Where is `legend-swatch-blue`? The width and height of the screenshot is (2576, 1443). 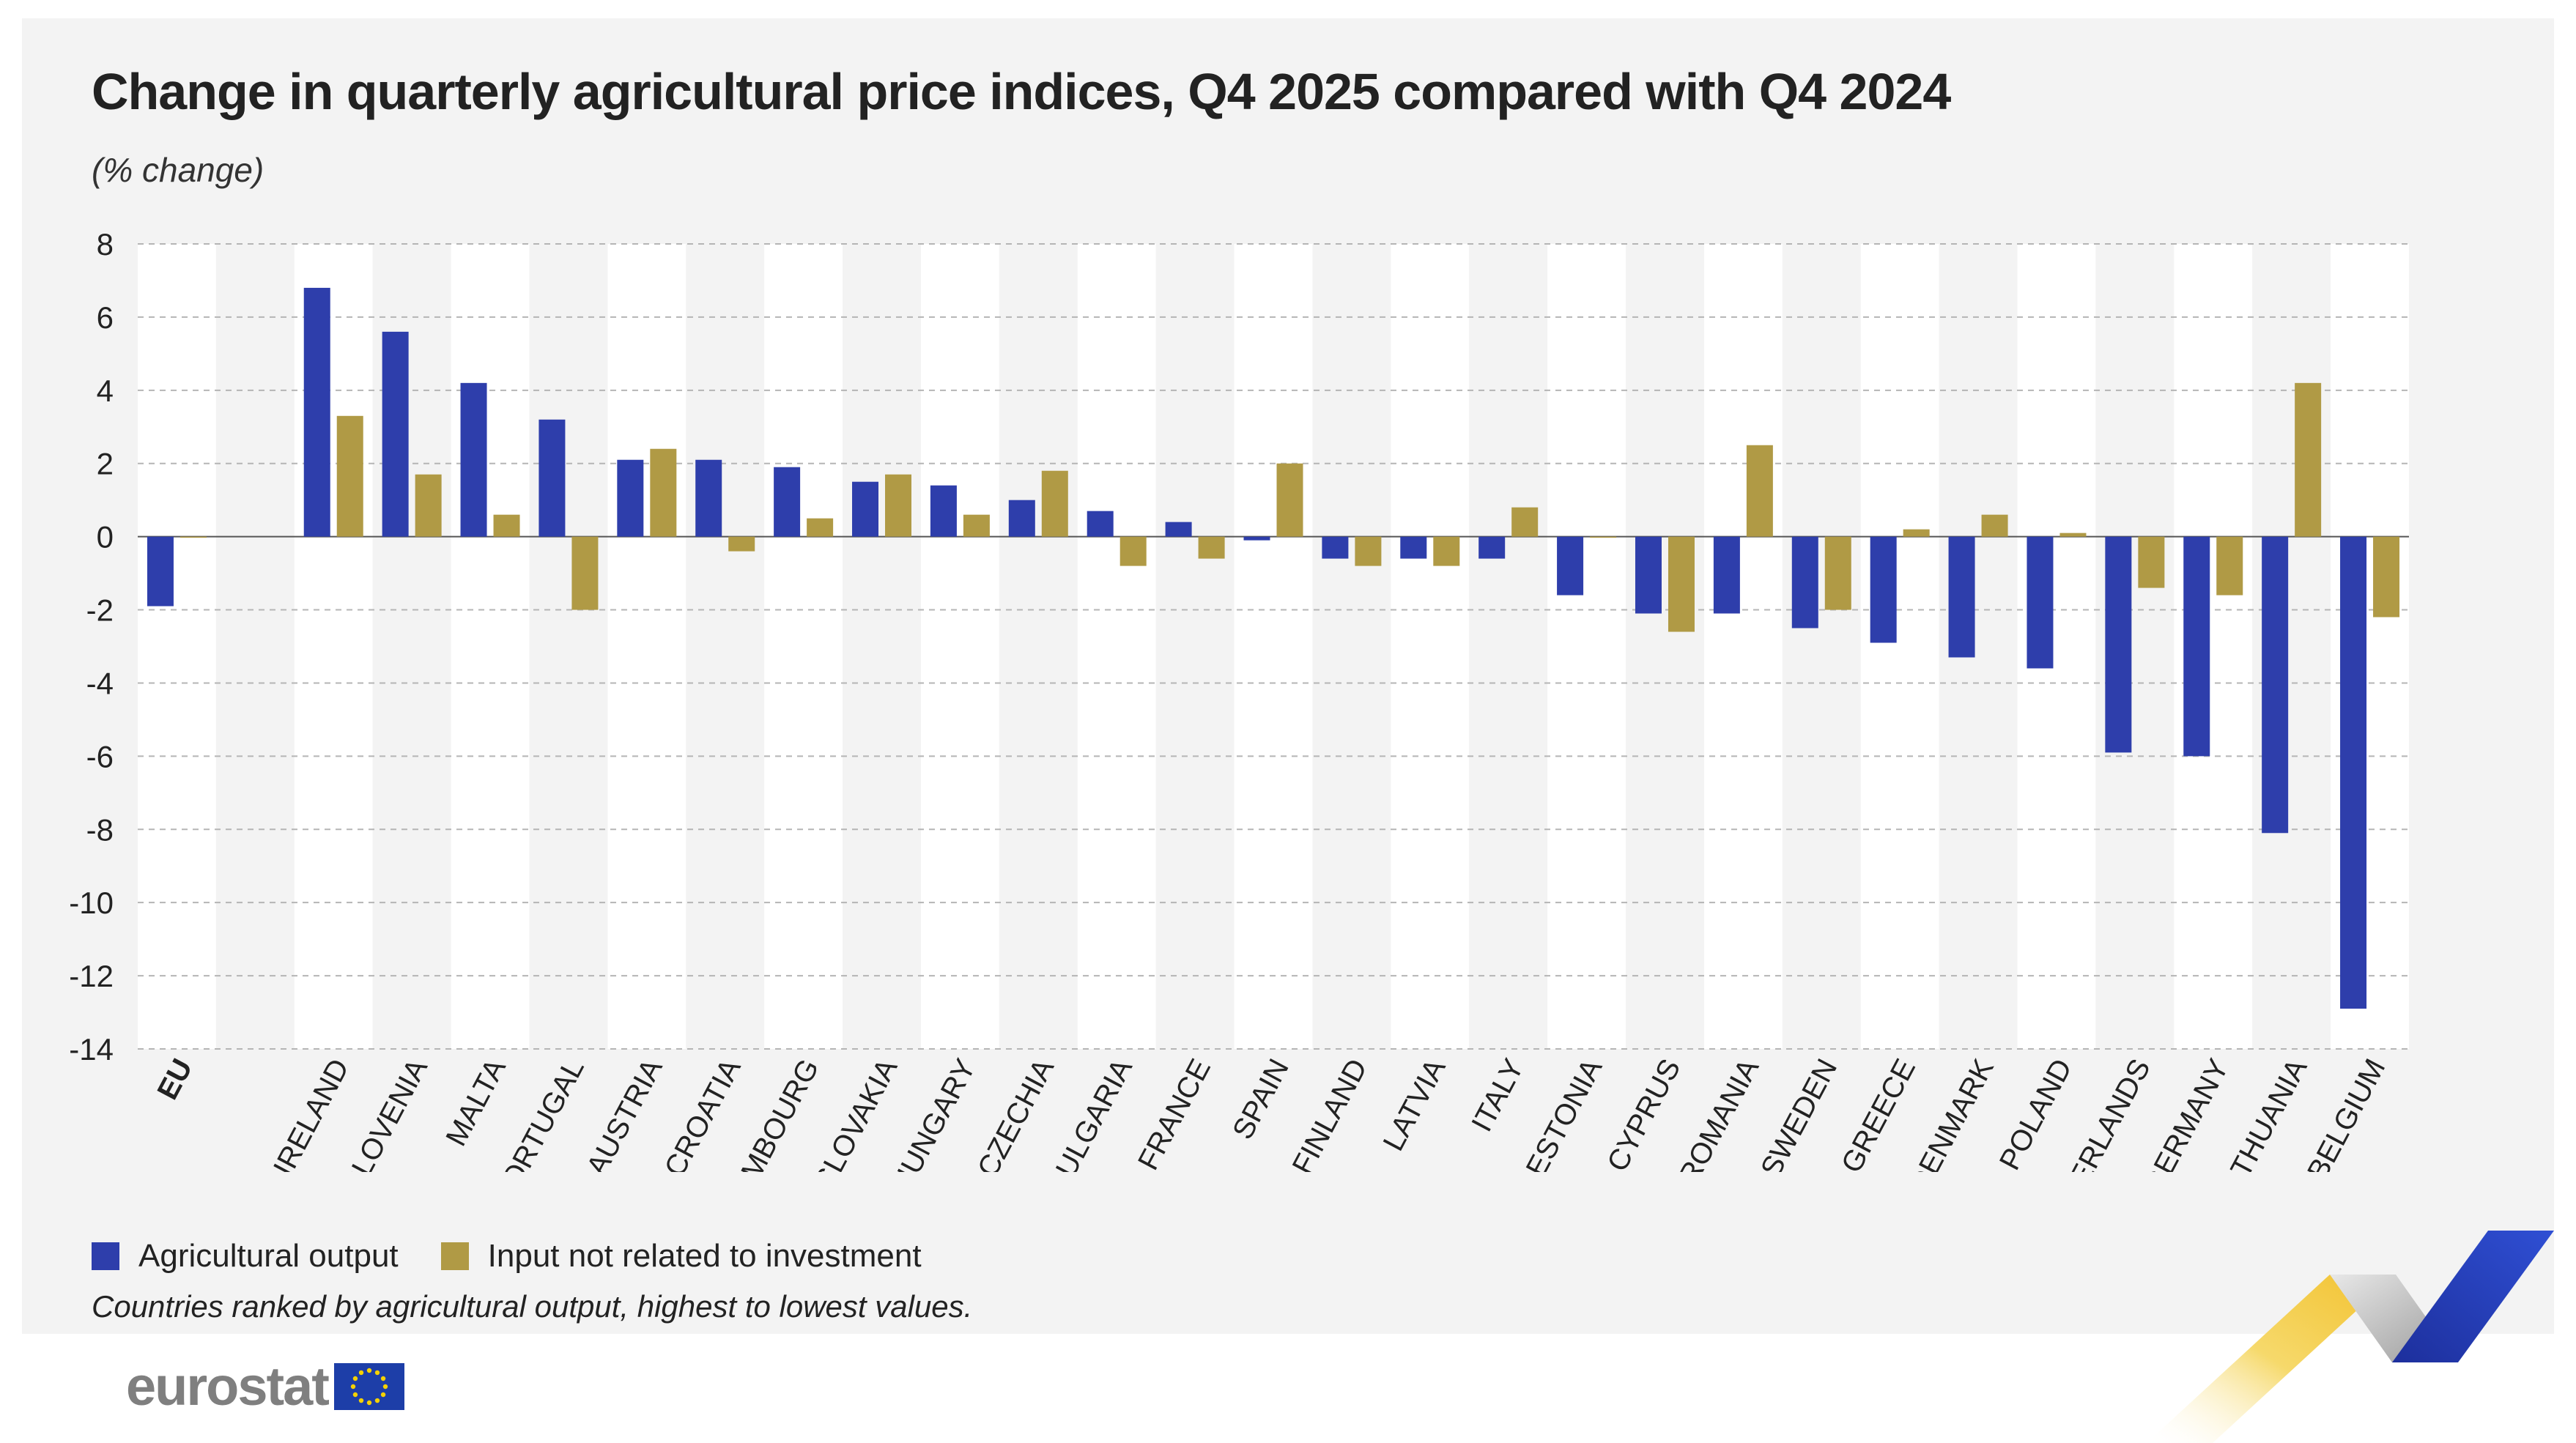
legend-swatch-blue is located at coordinates (105, 1256).